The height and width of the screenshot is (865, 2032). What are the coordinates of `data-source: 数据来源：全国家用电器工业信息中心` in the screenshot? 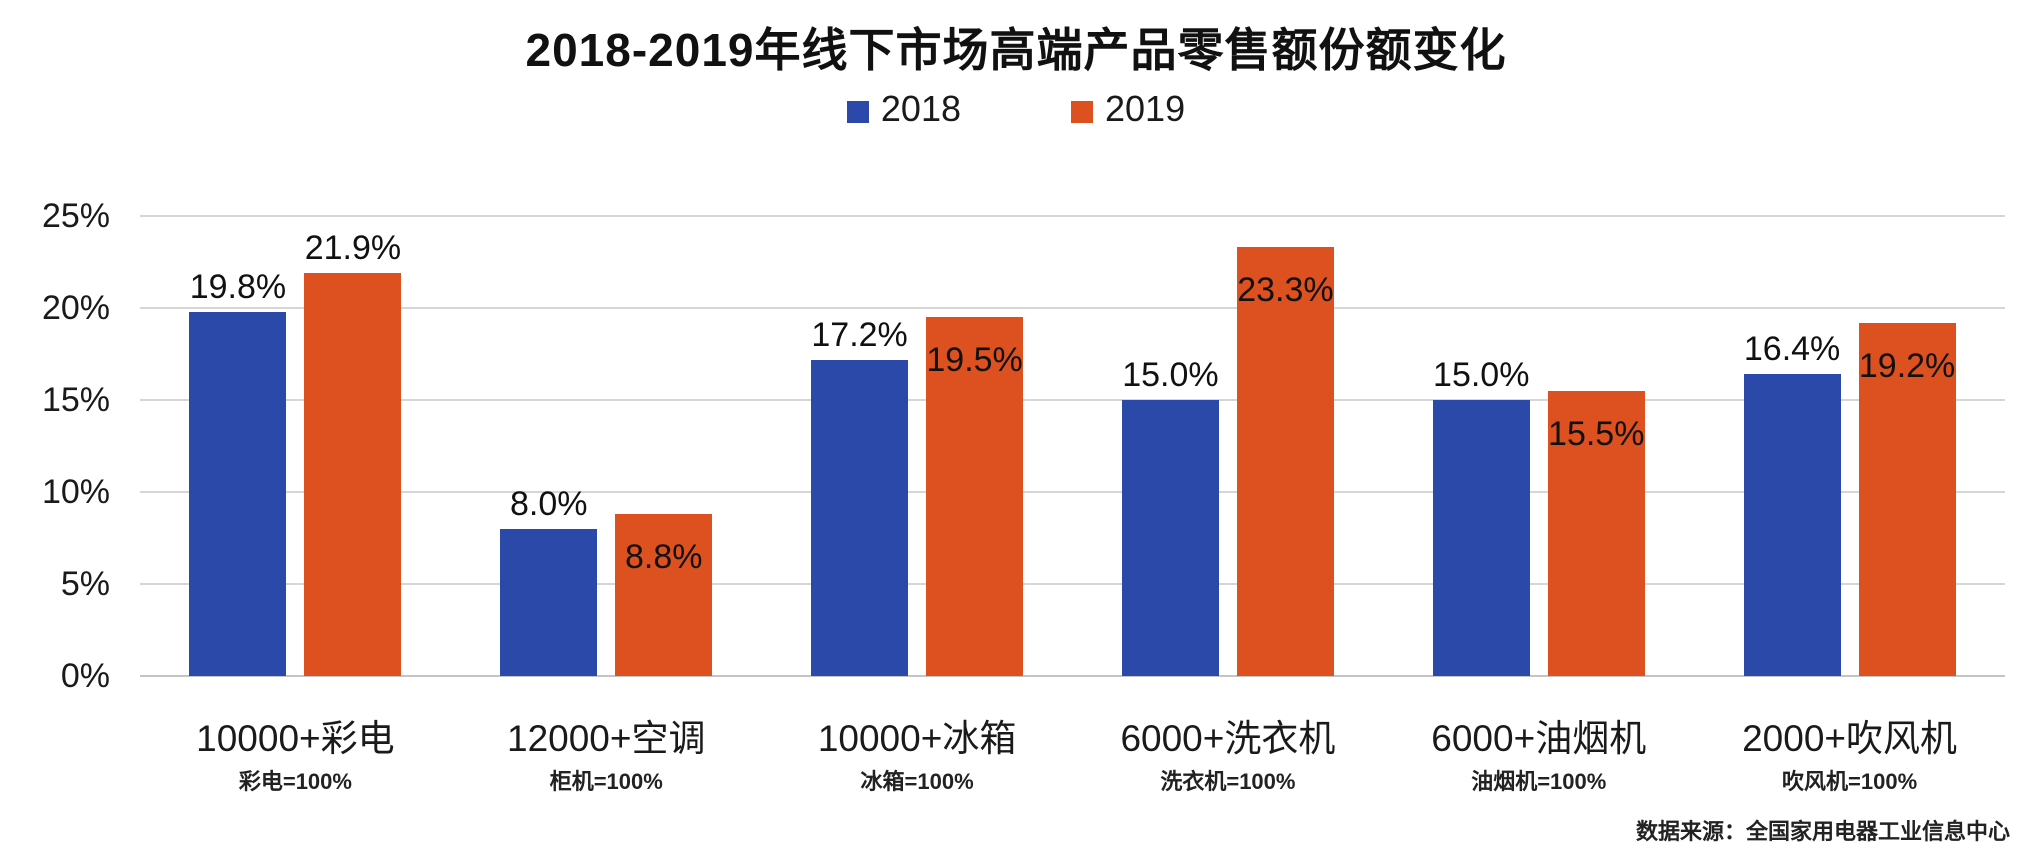 It's located at (1822, 831).